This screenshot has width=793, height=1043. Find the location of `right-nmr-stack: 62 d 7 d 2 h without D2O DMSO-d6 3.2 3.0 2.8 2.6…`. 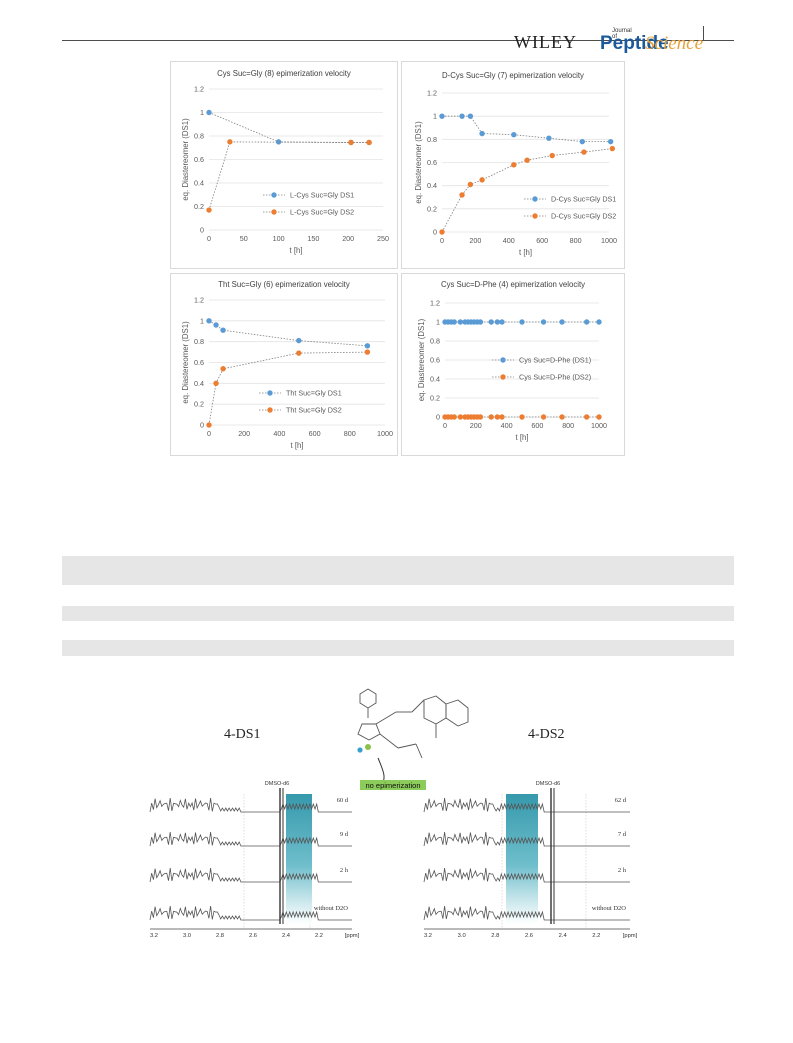

right-nmr-stack: 62 d 7 d 2 h without D2O DMSO-d6 3.2 3.0 2.8 2.6… is located at coordinates (530, 860).